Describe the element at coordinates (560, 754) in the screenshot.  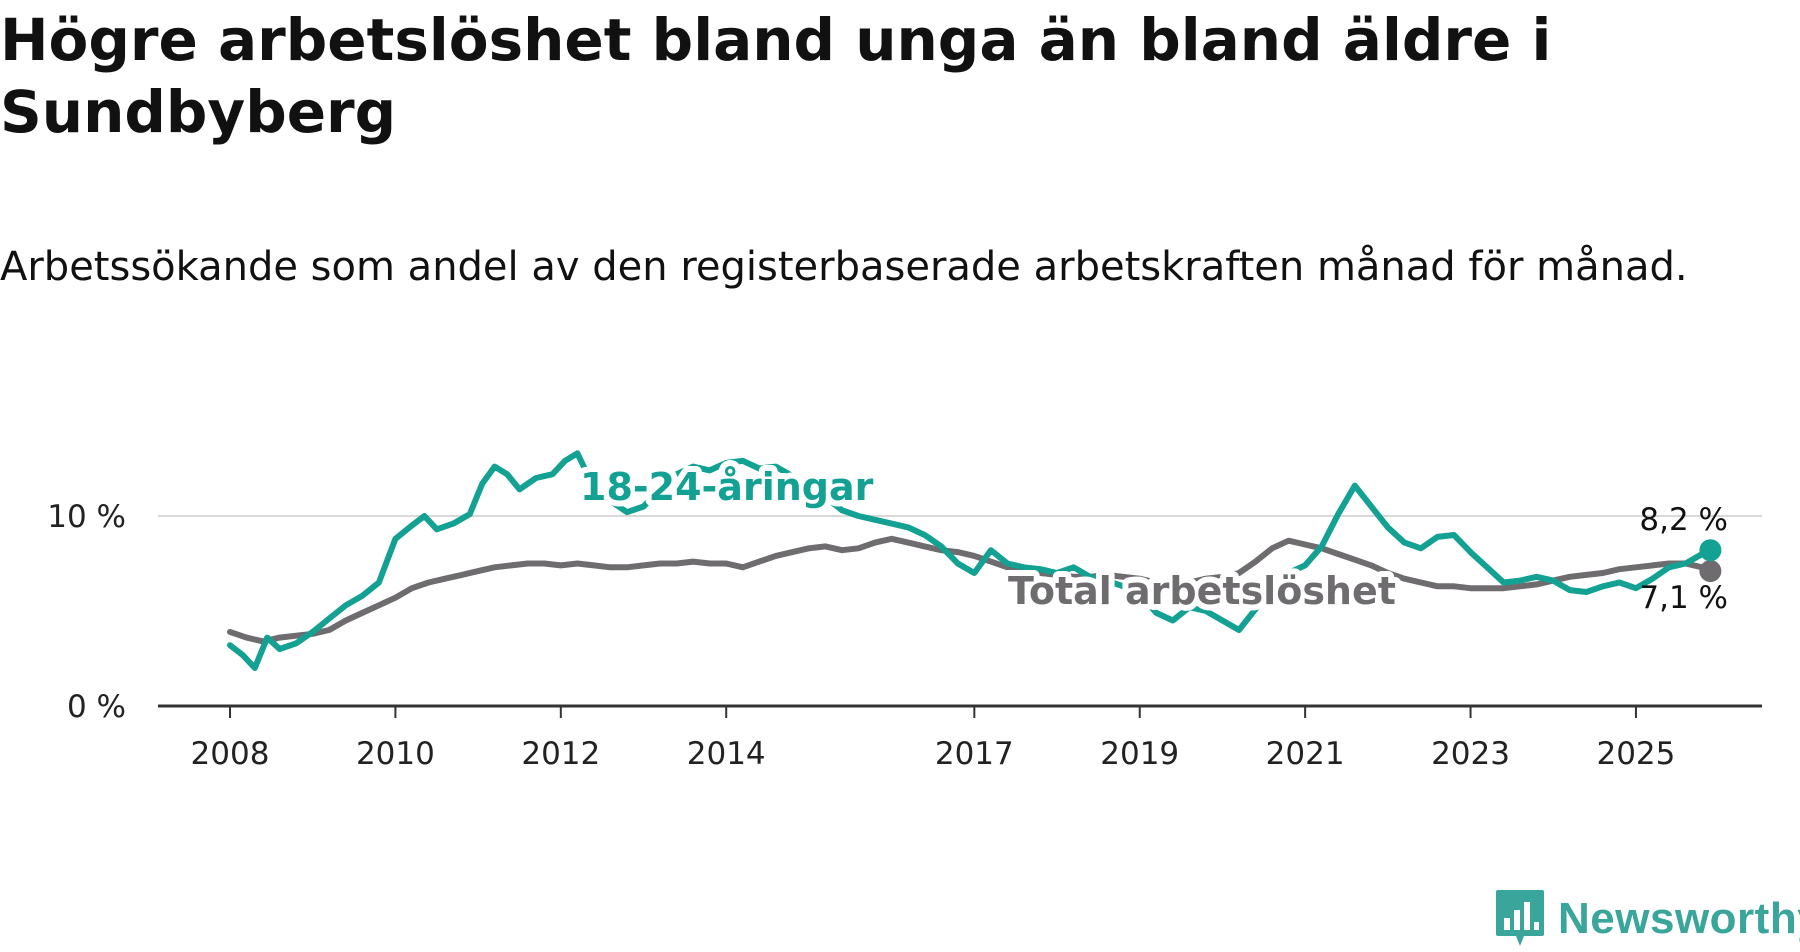
I see `x-tick-label-2012: 2012` at that location.